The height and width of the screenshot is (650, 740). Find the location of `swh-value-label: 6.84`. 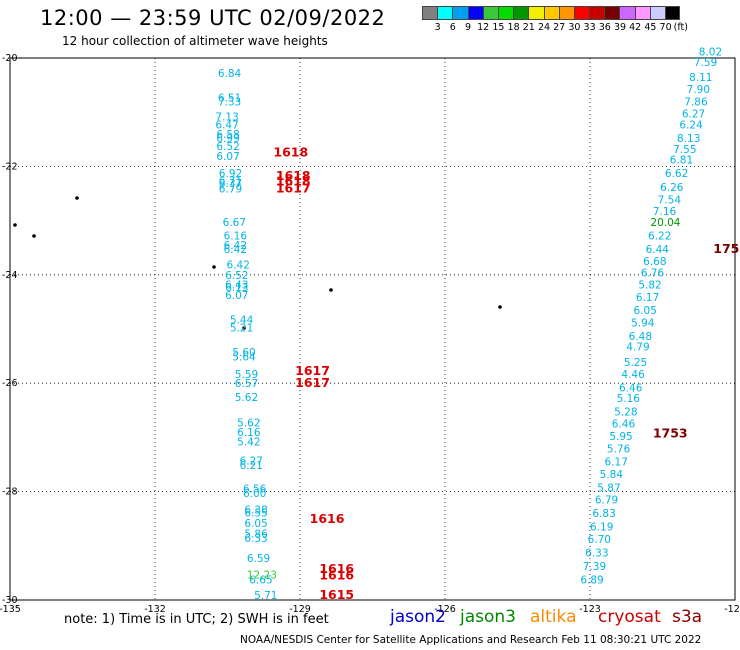

swh-value-label: 6.84 is located at coordinates (230, 74).